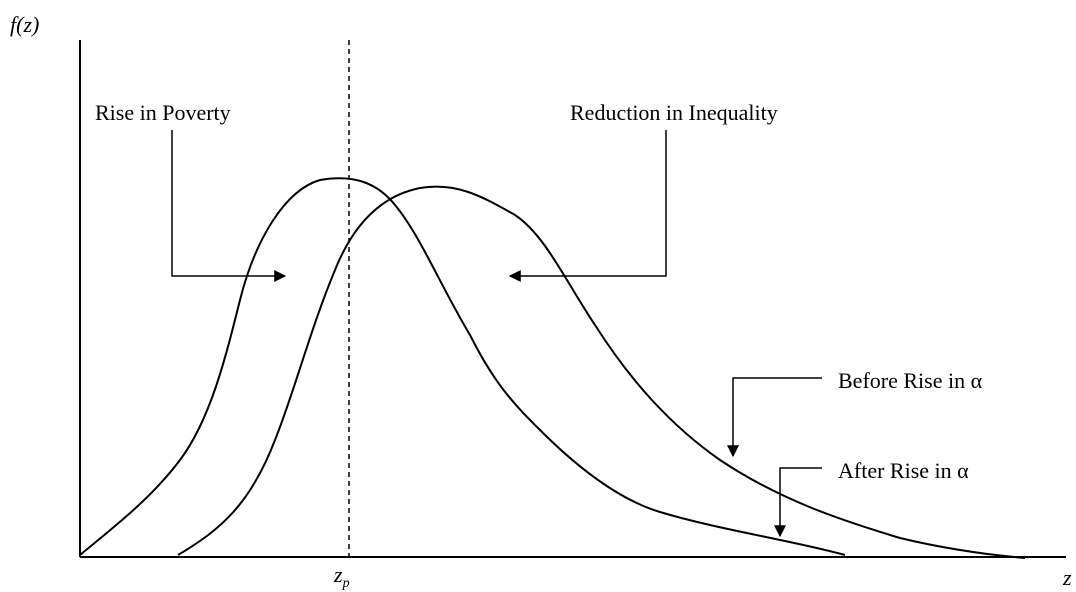 The image size is (1076, 592). What do you see at coordinates (903, 470) in the screenshot?
I see `annotation: After Rise in α` at bounding box center [903, 470].